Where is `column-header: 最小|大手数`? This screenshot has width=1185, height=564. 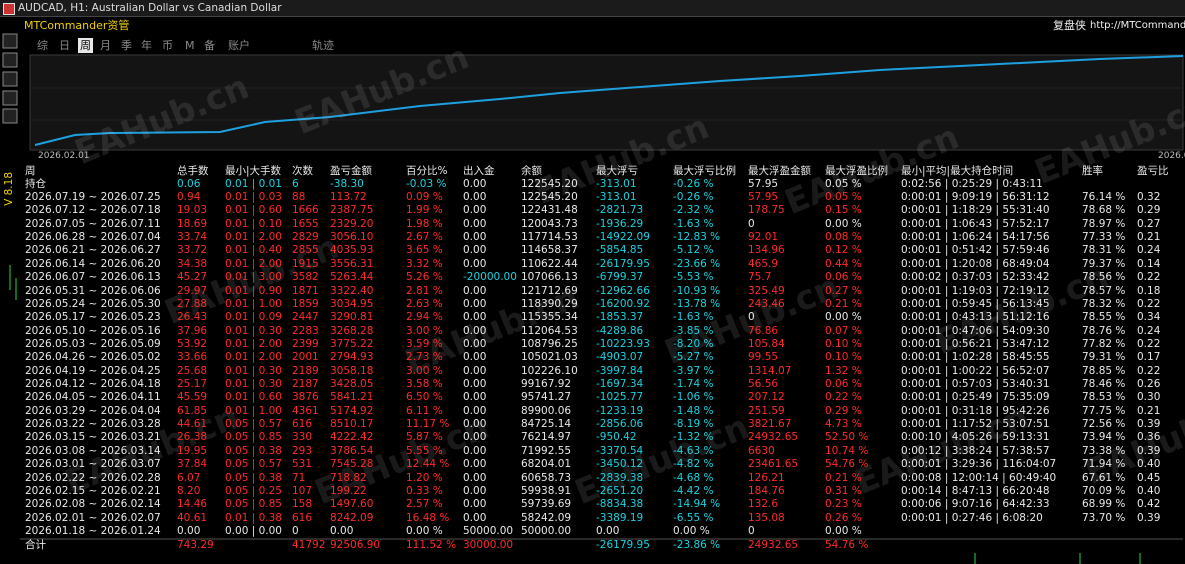 column-header: 最小|大手数 is located at coordinates (253, 171).